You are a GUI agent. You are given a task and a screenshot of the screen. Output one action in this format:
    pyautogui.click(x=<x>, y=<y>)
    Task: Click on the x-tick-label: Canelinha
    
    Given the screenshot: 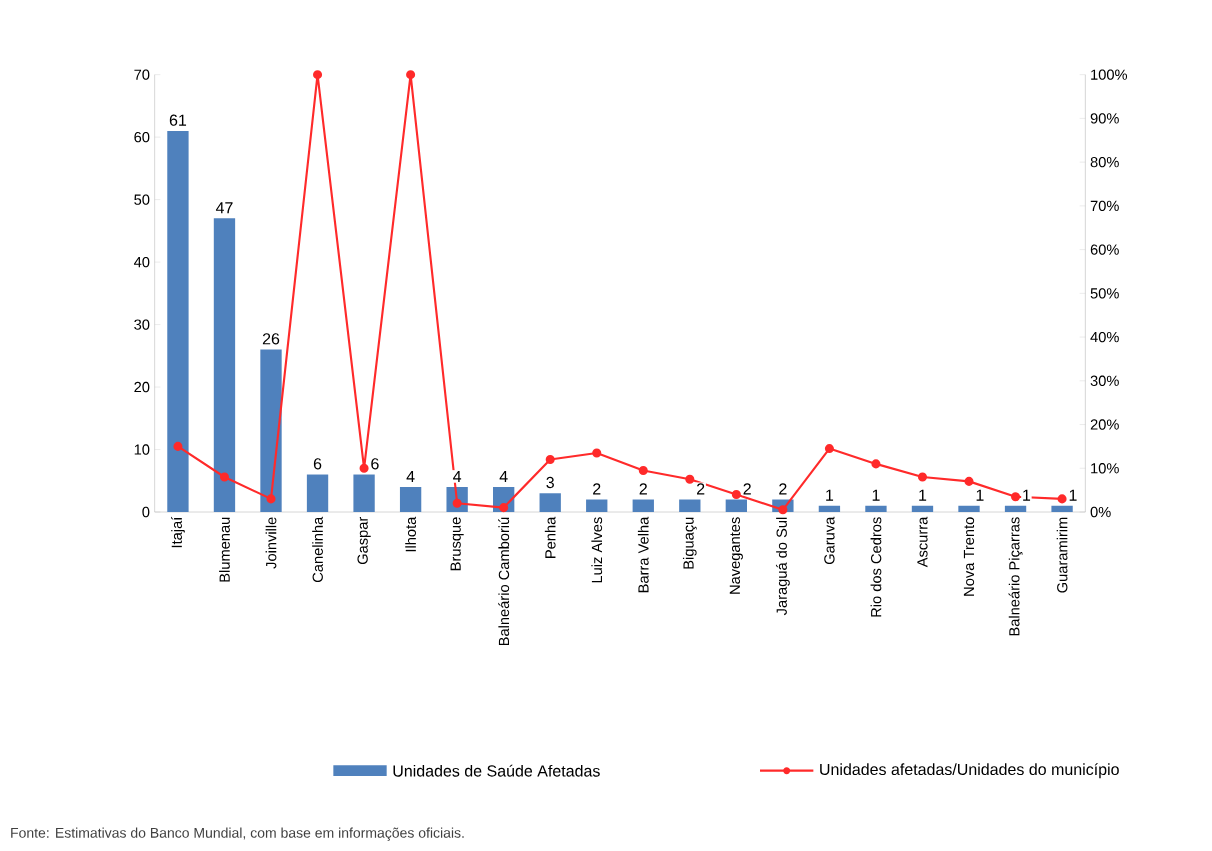 What is the action you would take?
    pyautogui.click(x=317, y=549)
    